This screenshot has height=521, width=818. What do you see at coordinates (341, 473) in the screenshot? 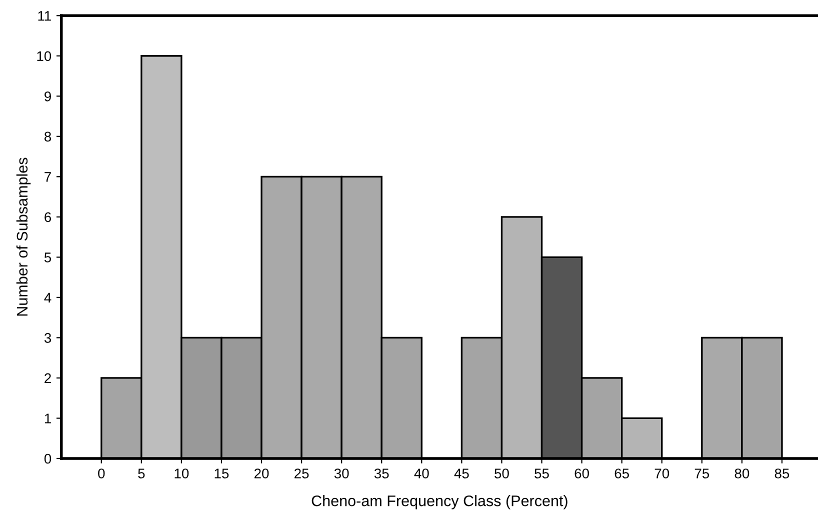
I see `x-tick-label: 30` at bounding box center [341, 473].